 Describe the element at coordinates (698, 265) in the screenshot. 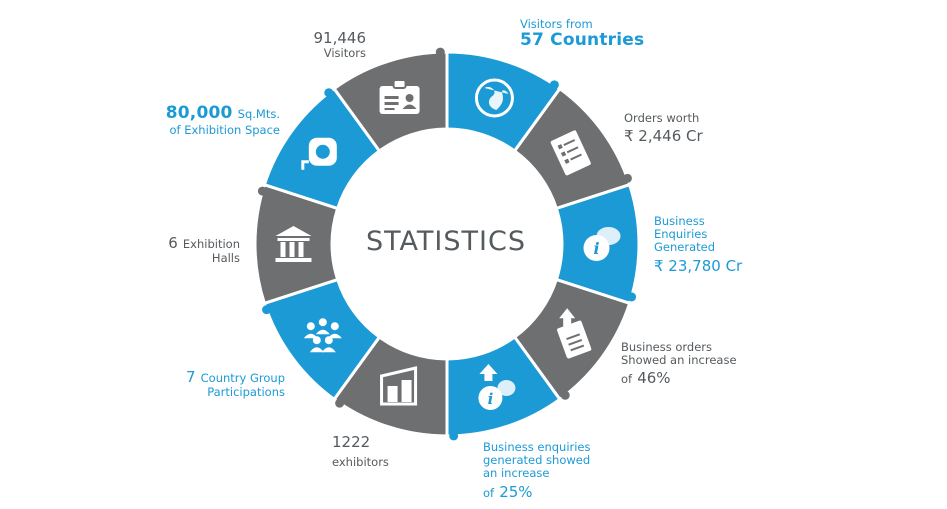

I see `label-enquiries-line4: ₹ 23,780 Cr` at that location.